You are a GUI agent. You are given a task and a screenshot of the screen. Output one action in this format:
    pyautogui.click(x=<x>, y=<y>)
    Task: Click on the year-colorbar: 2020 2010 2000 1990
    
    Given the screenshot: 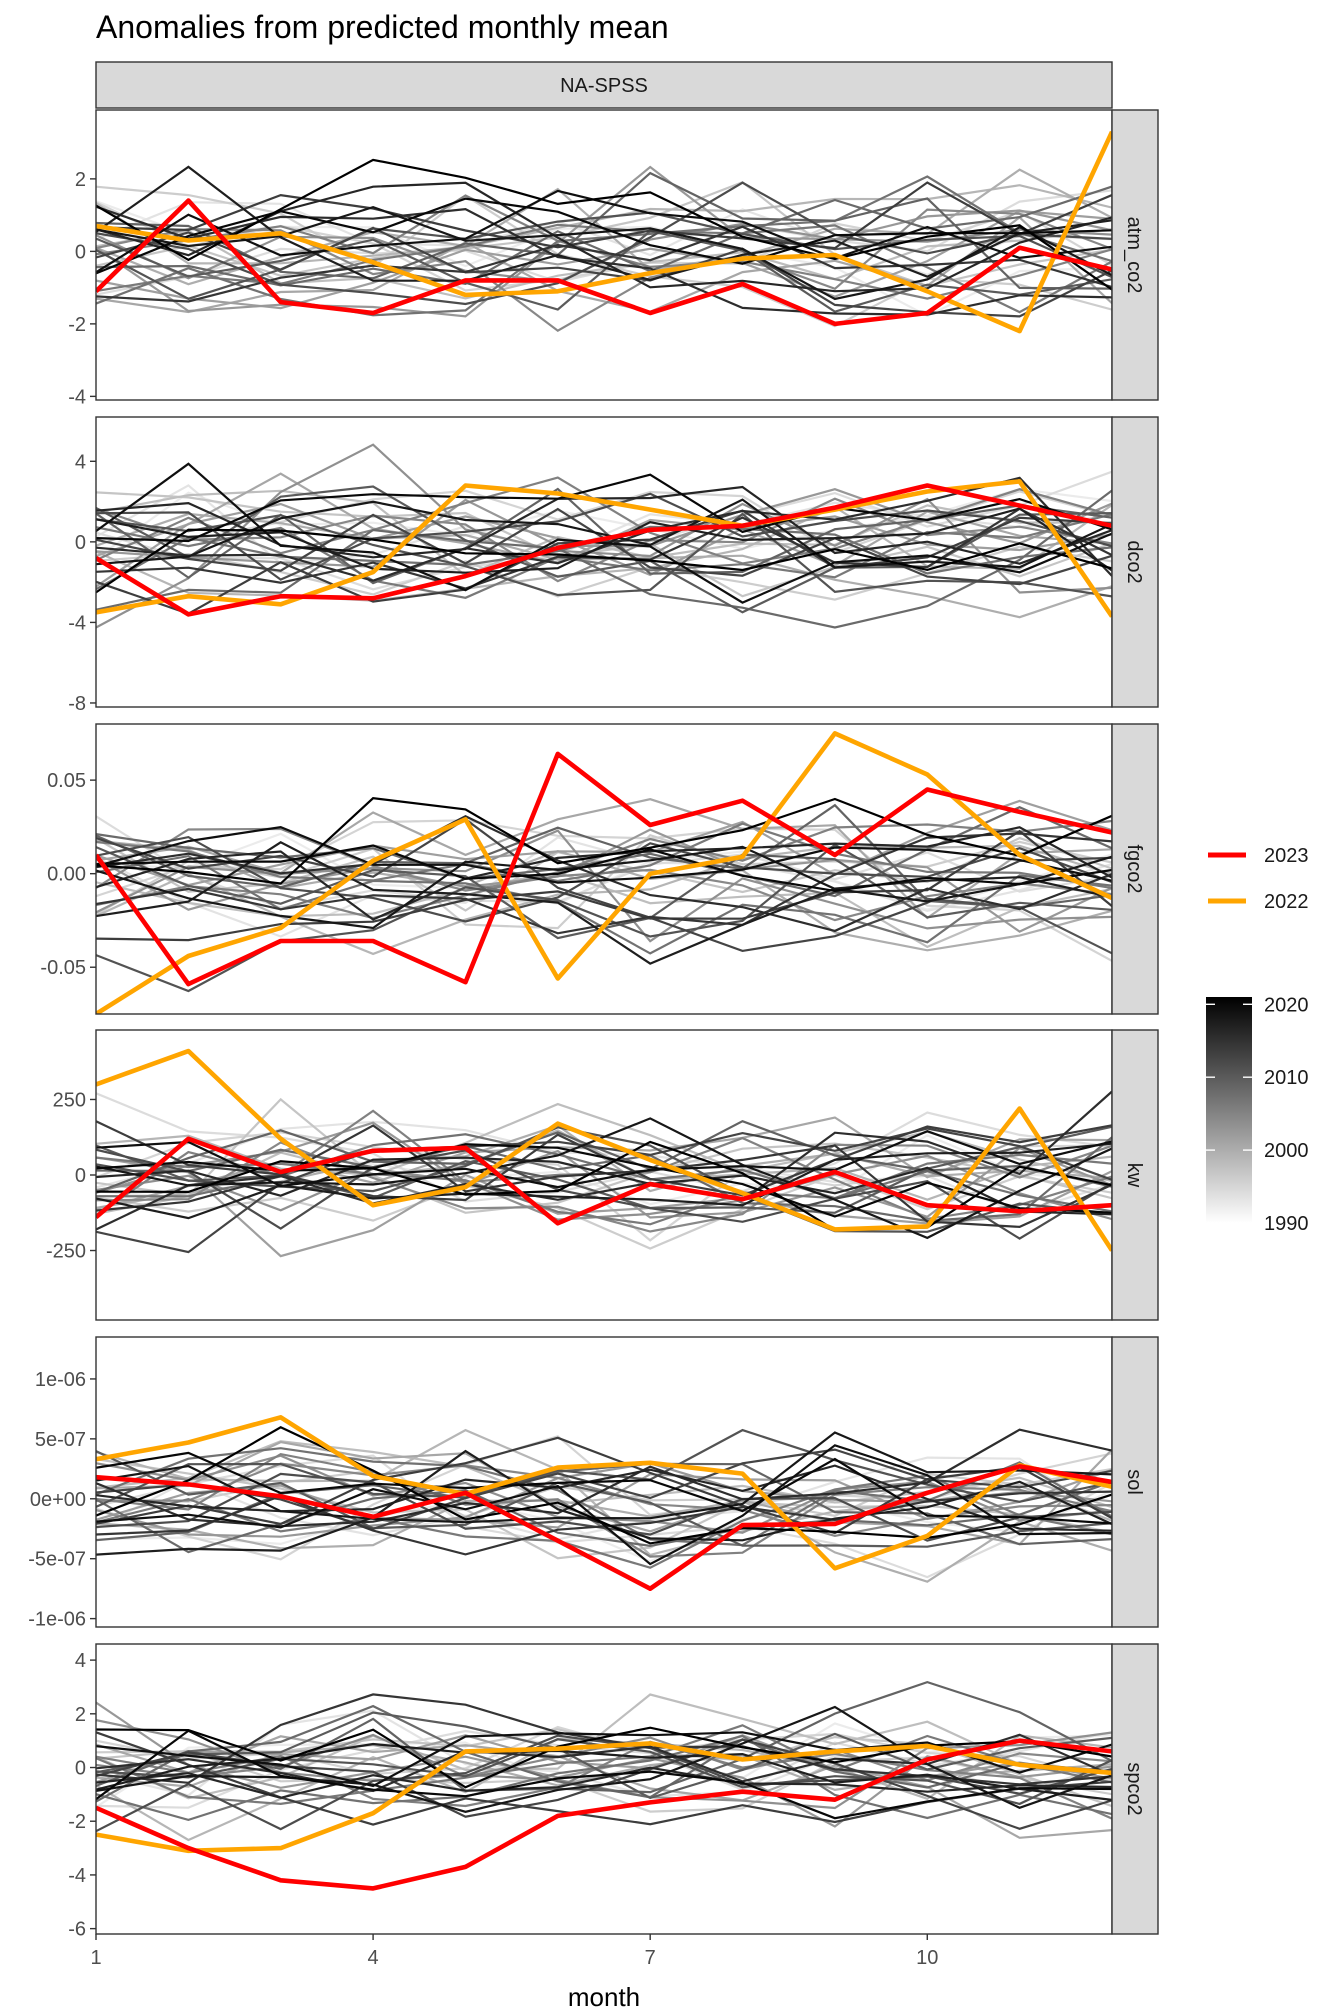 What is the action you would take?
    pyautogui.click(x=1257, y=1114)
    